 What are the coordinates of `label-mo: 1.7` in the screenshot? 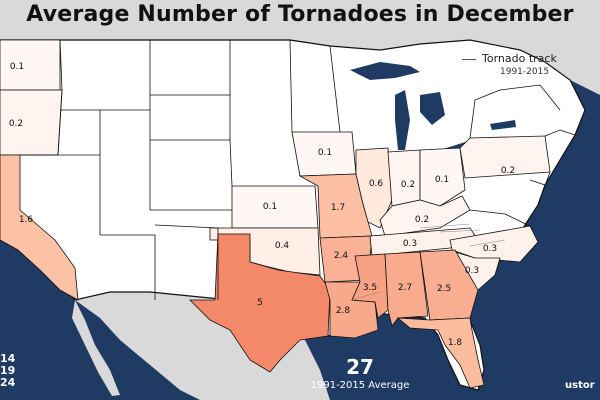 It's located at (338, 208).